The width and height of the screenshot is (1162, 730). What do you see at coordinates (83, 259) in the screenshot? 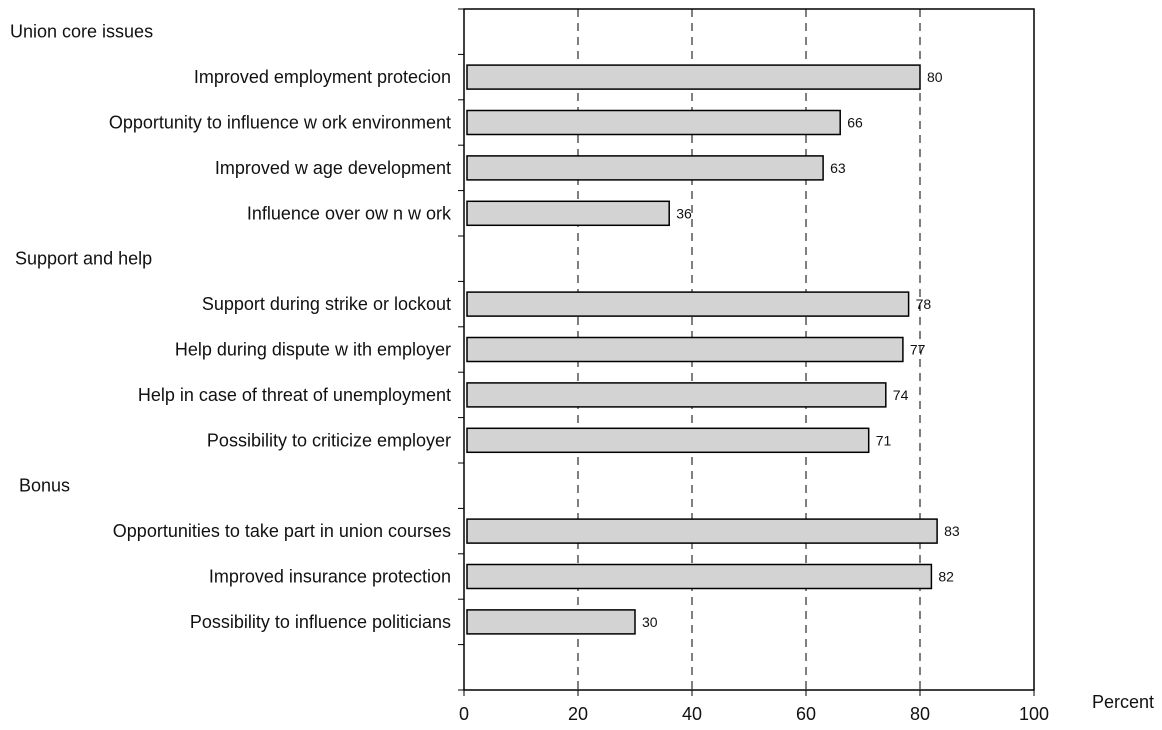
I see `group-header: Support and help` at bounding box center [83, 259].